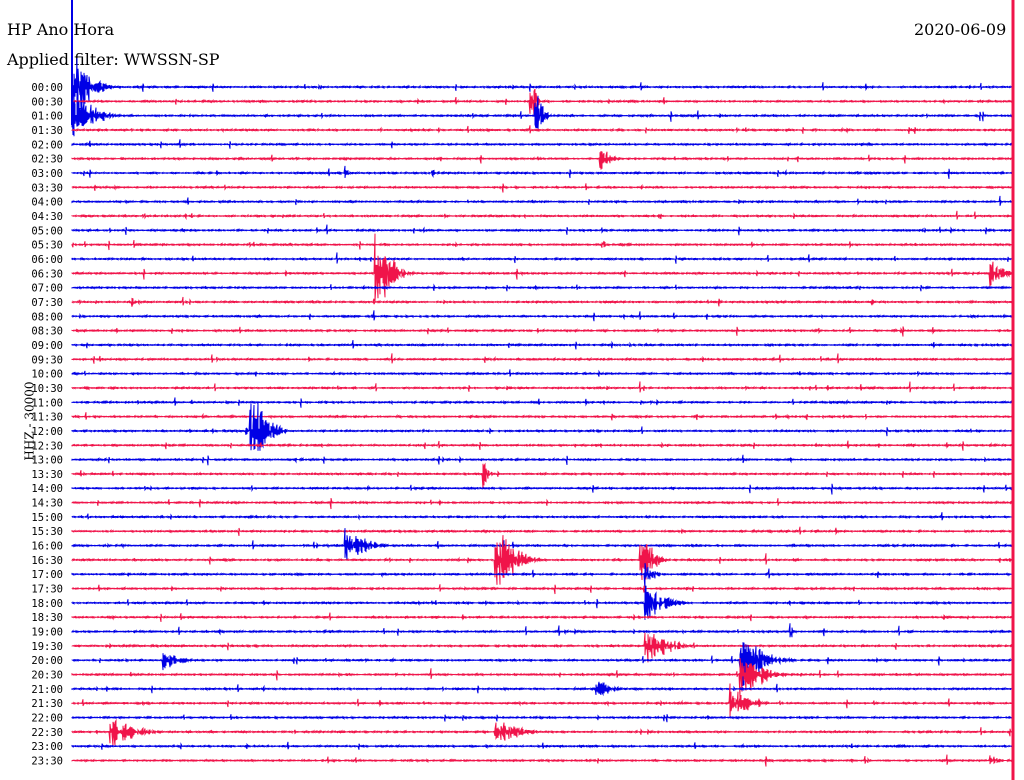  What do you see at coordinates (47, 432) in the screenshot?
I see `trace-time-label: 12:00` at bounding box center [47, 432].